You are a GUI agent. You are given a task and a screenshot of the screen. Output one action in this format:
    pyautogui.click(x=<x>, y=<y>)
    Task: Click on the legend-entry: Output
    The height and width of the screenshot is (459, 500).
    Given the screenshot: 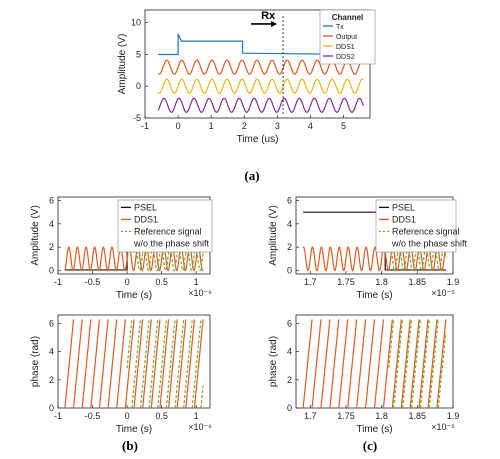 What is the action you would take?
    pyautogui.click(x=346, y=37)
    